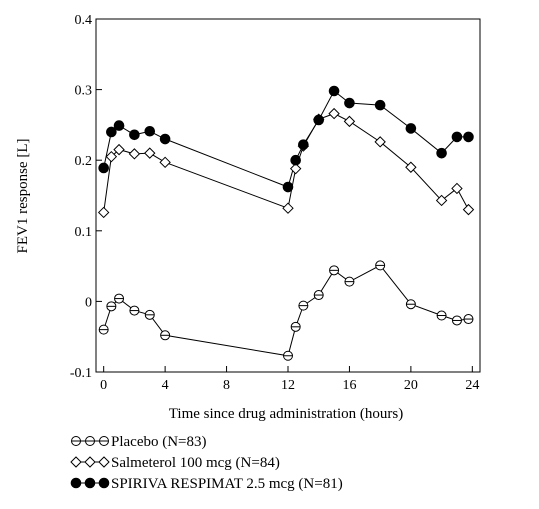 This screenshot has width=539, height=509. Describe the element at coordinates (286, 414) in the screenshot. I see `x-axis-title: Time since drug administration (hours)` at that location.